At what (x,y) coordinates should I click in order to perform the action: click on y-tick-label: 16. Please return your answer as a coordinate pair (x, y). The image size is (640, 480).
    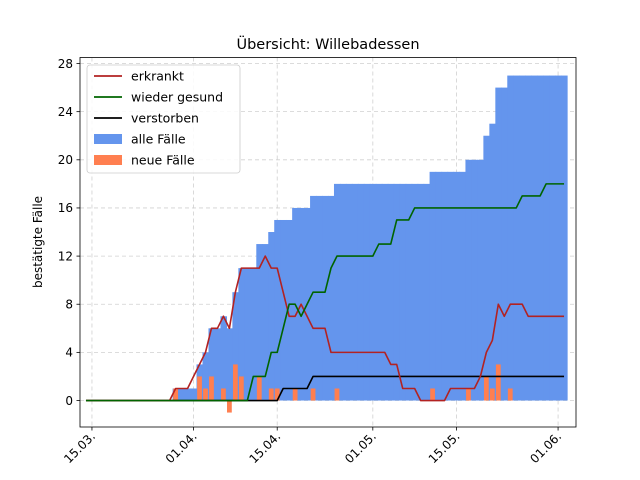
    Looking at the image, I should click on (65, 208).